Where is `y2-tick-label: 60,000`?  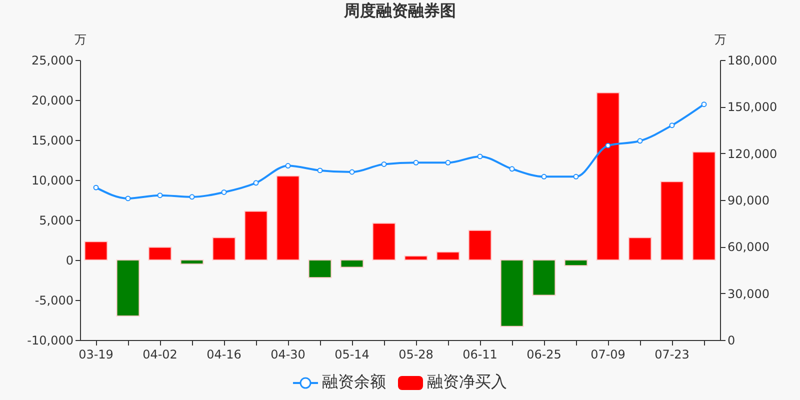 y2-tick-label: 60,000 is located at coordinates (749, 247).